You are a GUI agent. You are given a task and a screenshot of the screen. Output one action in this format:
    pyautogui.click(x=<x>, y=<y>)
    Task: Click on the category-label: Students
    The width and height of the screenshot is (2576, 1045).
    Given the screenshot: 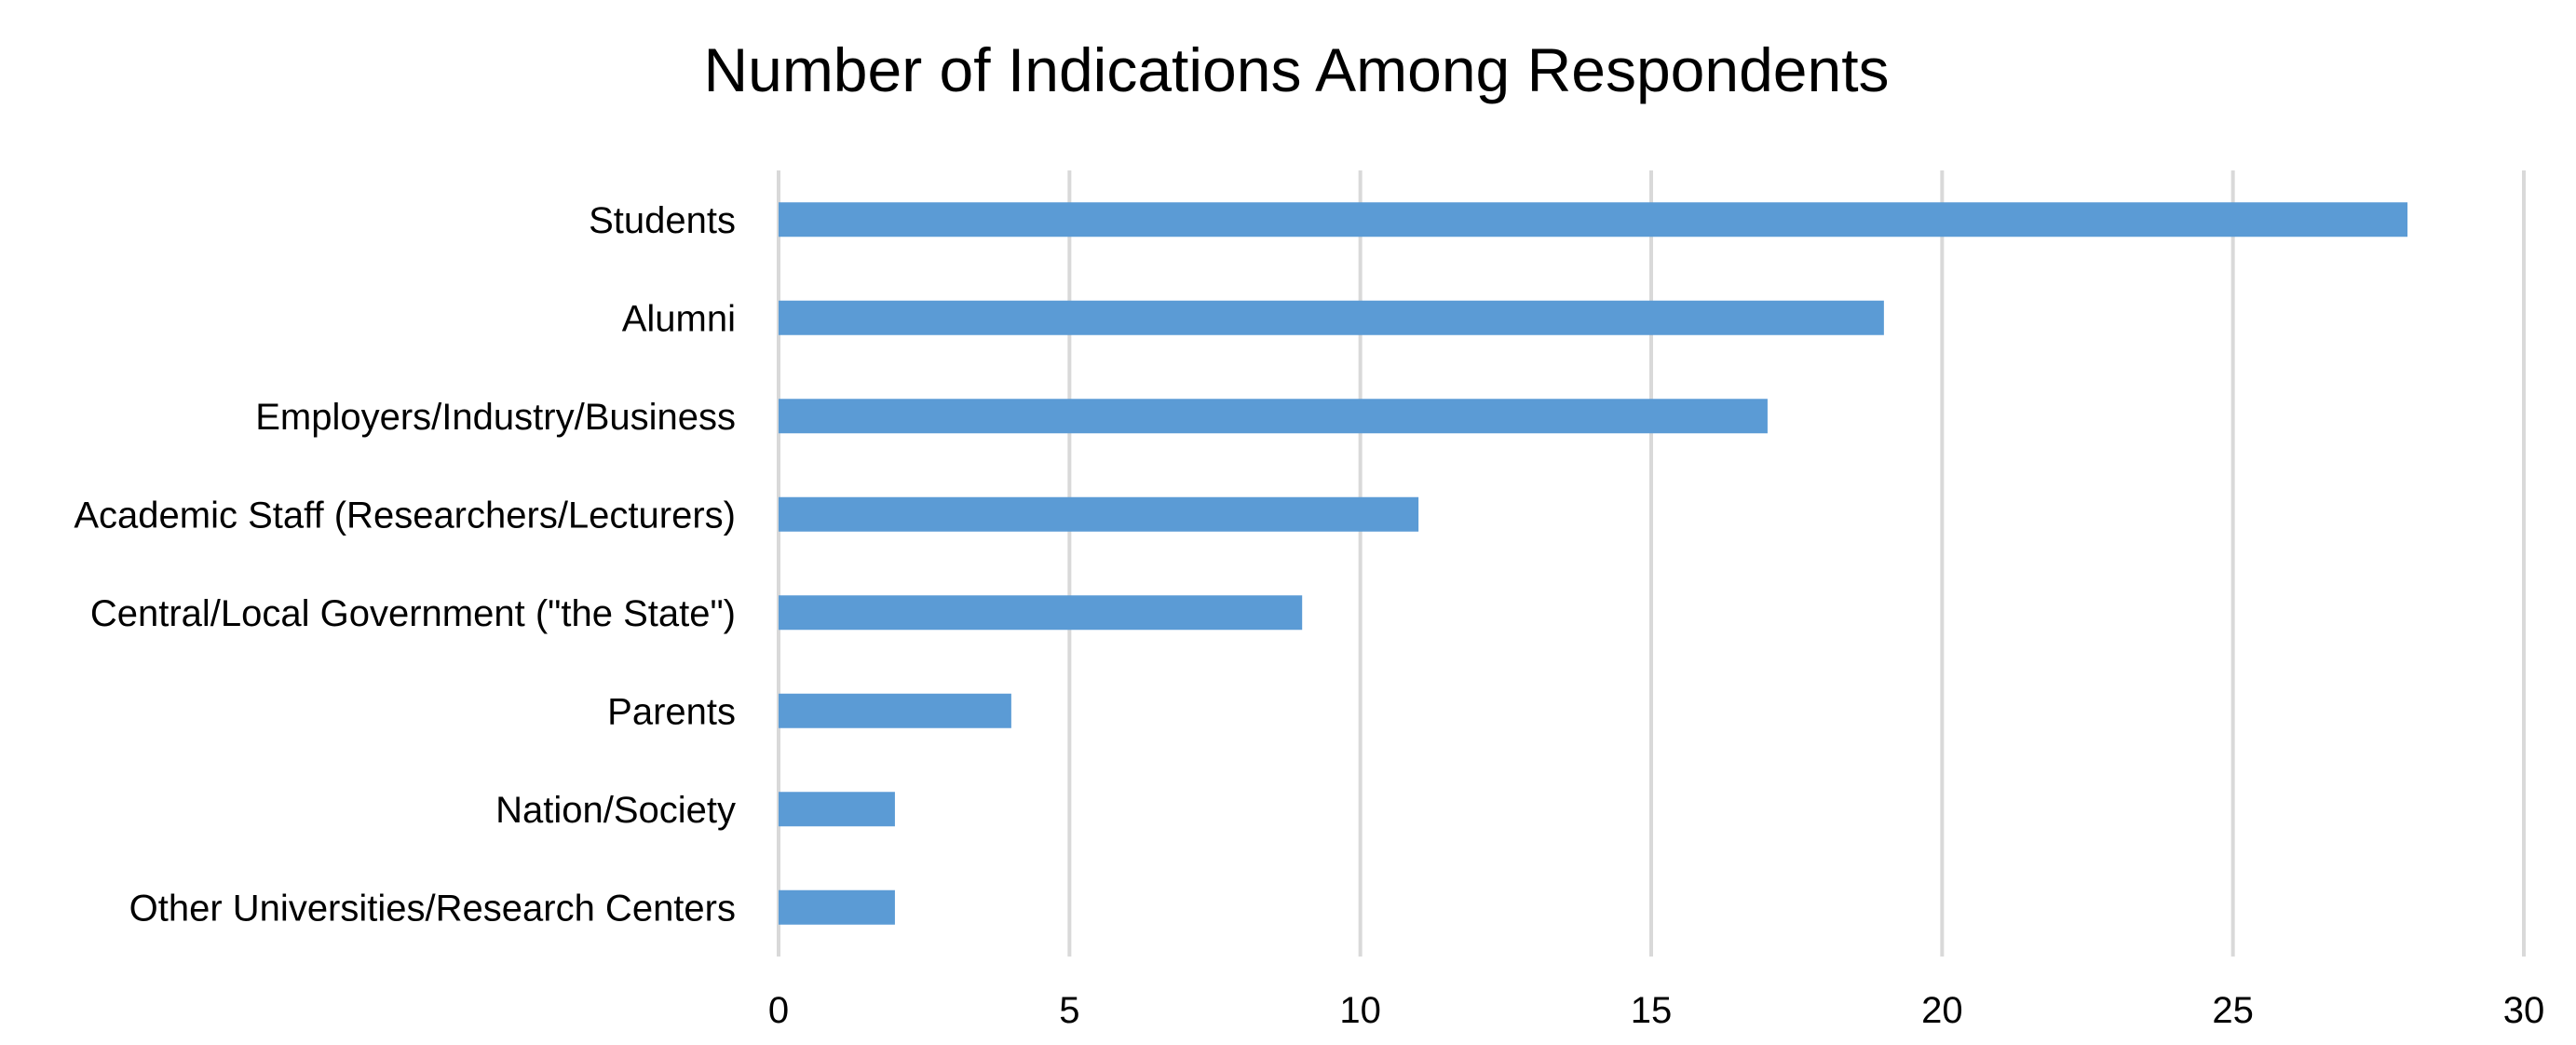 What is the action you would take?
    pyautogui.click(x=662, y=221)
    